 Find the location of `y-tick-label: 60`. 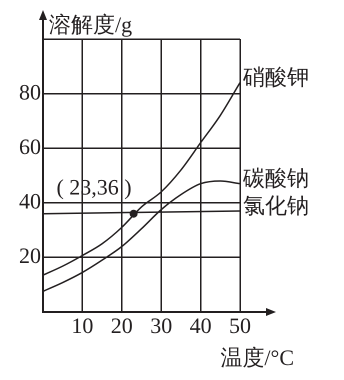

y-tick-label: 60 is located at coordinates (30, 146).